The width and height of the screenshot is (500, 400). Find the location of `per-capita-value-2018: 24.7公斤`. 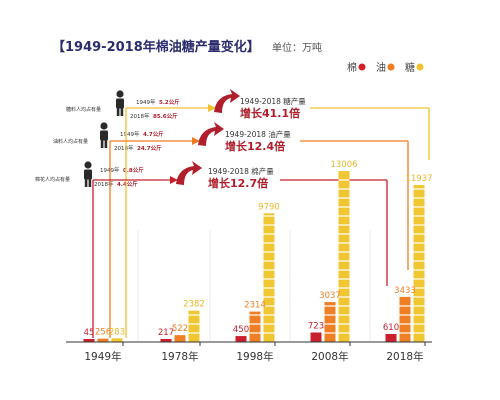

per-capita-value-2018: 24.7公斤 is located at coordinates (149, 148).